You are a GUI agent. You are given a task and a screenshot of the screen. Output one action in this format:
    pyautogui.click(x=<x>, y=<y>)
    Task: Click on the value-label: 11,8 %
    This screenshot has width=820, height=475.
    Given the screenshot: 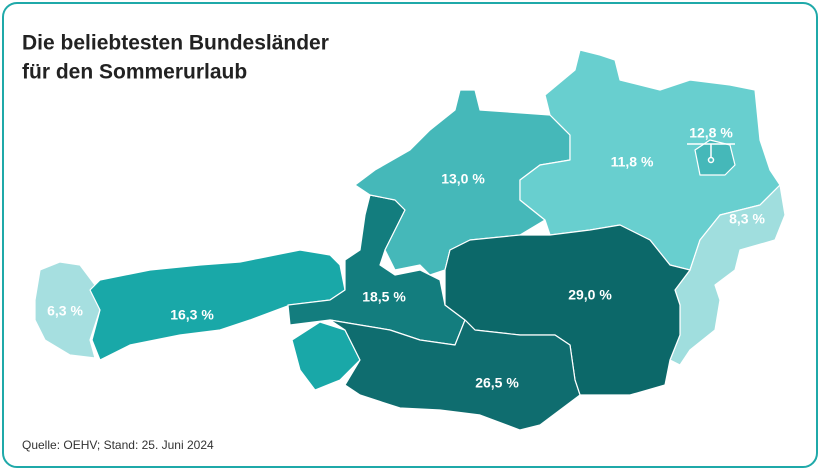 What is the action you would take?
    pyautogui.click(x=632, y=162)
    